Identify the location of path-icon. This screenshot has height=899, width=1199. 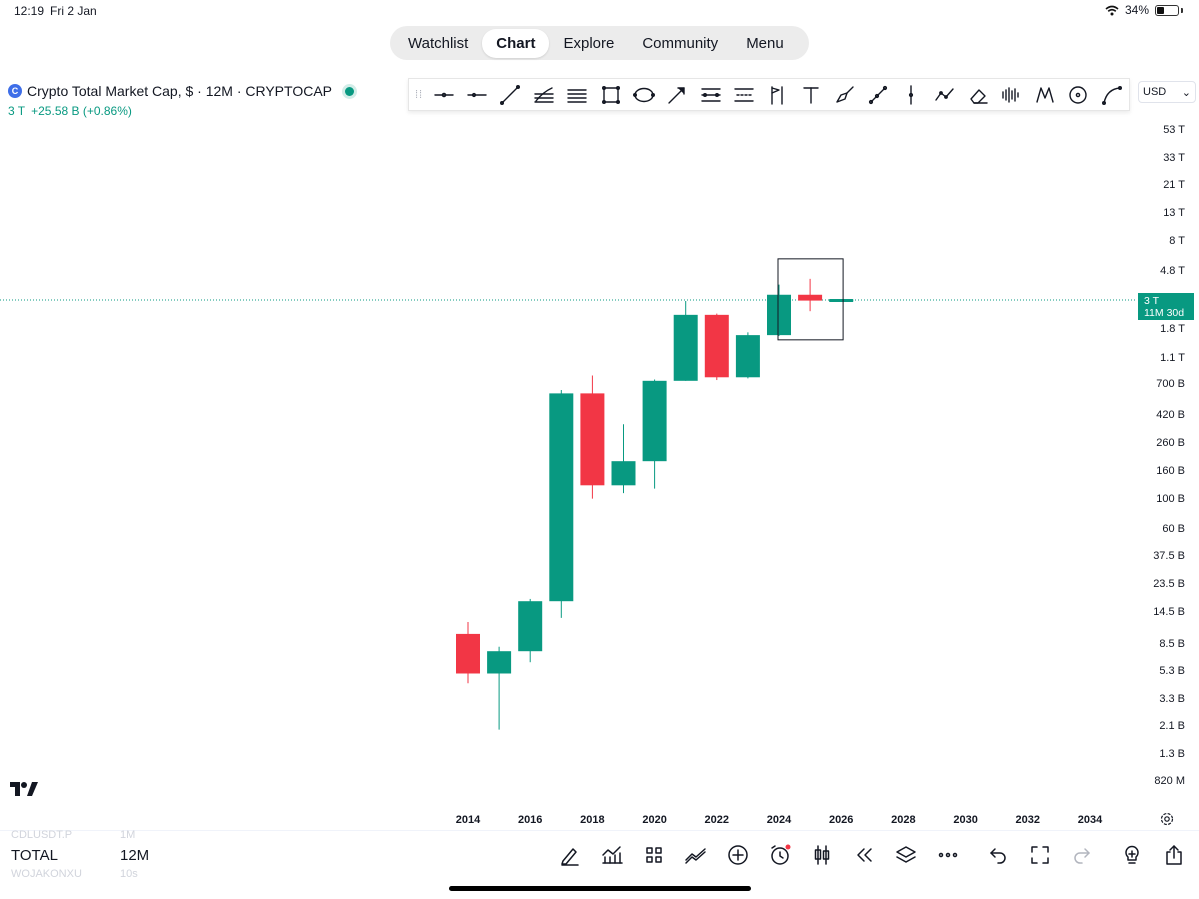
(877, 95).